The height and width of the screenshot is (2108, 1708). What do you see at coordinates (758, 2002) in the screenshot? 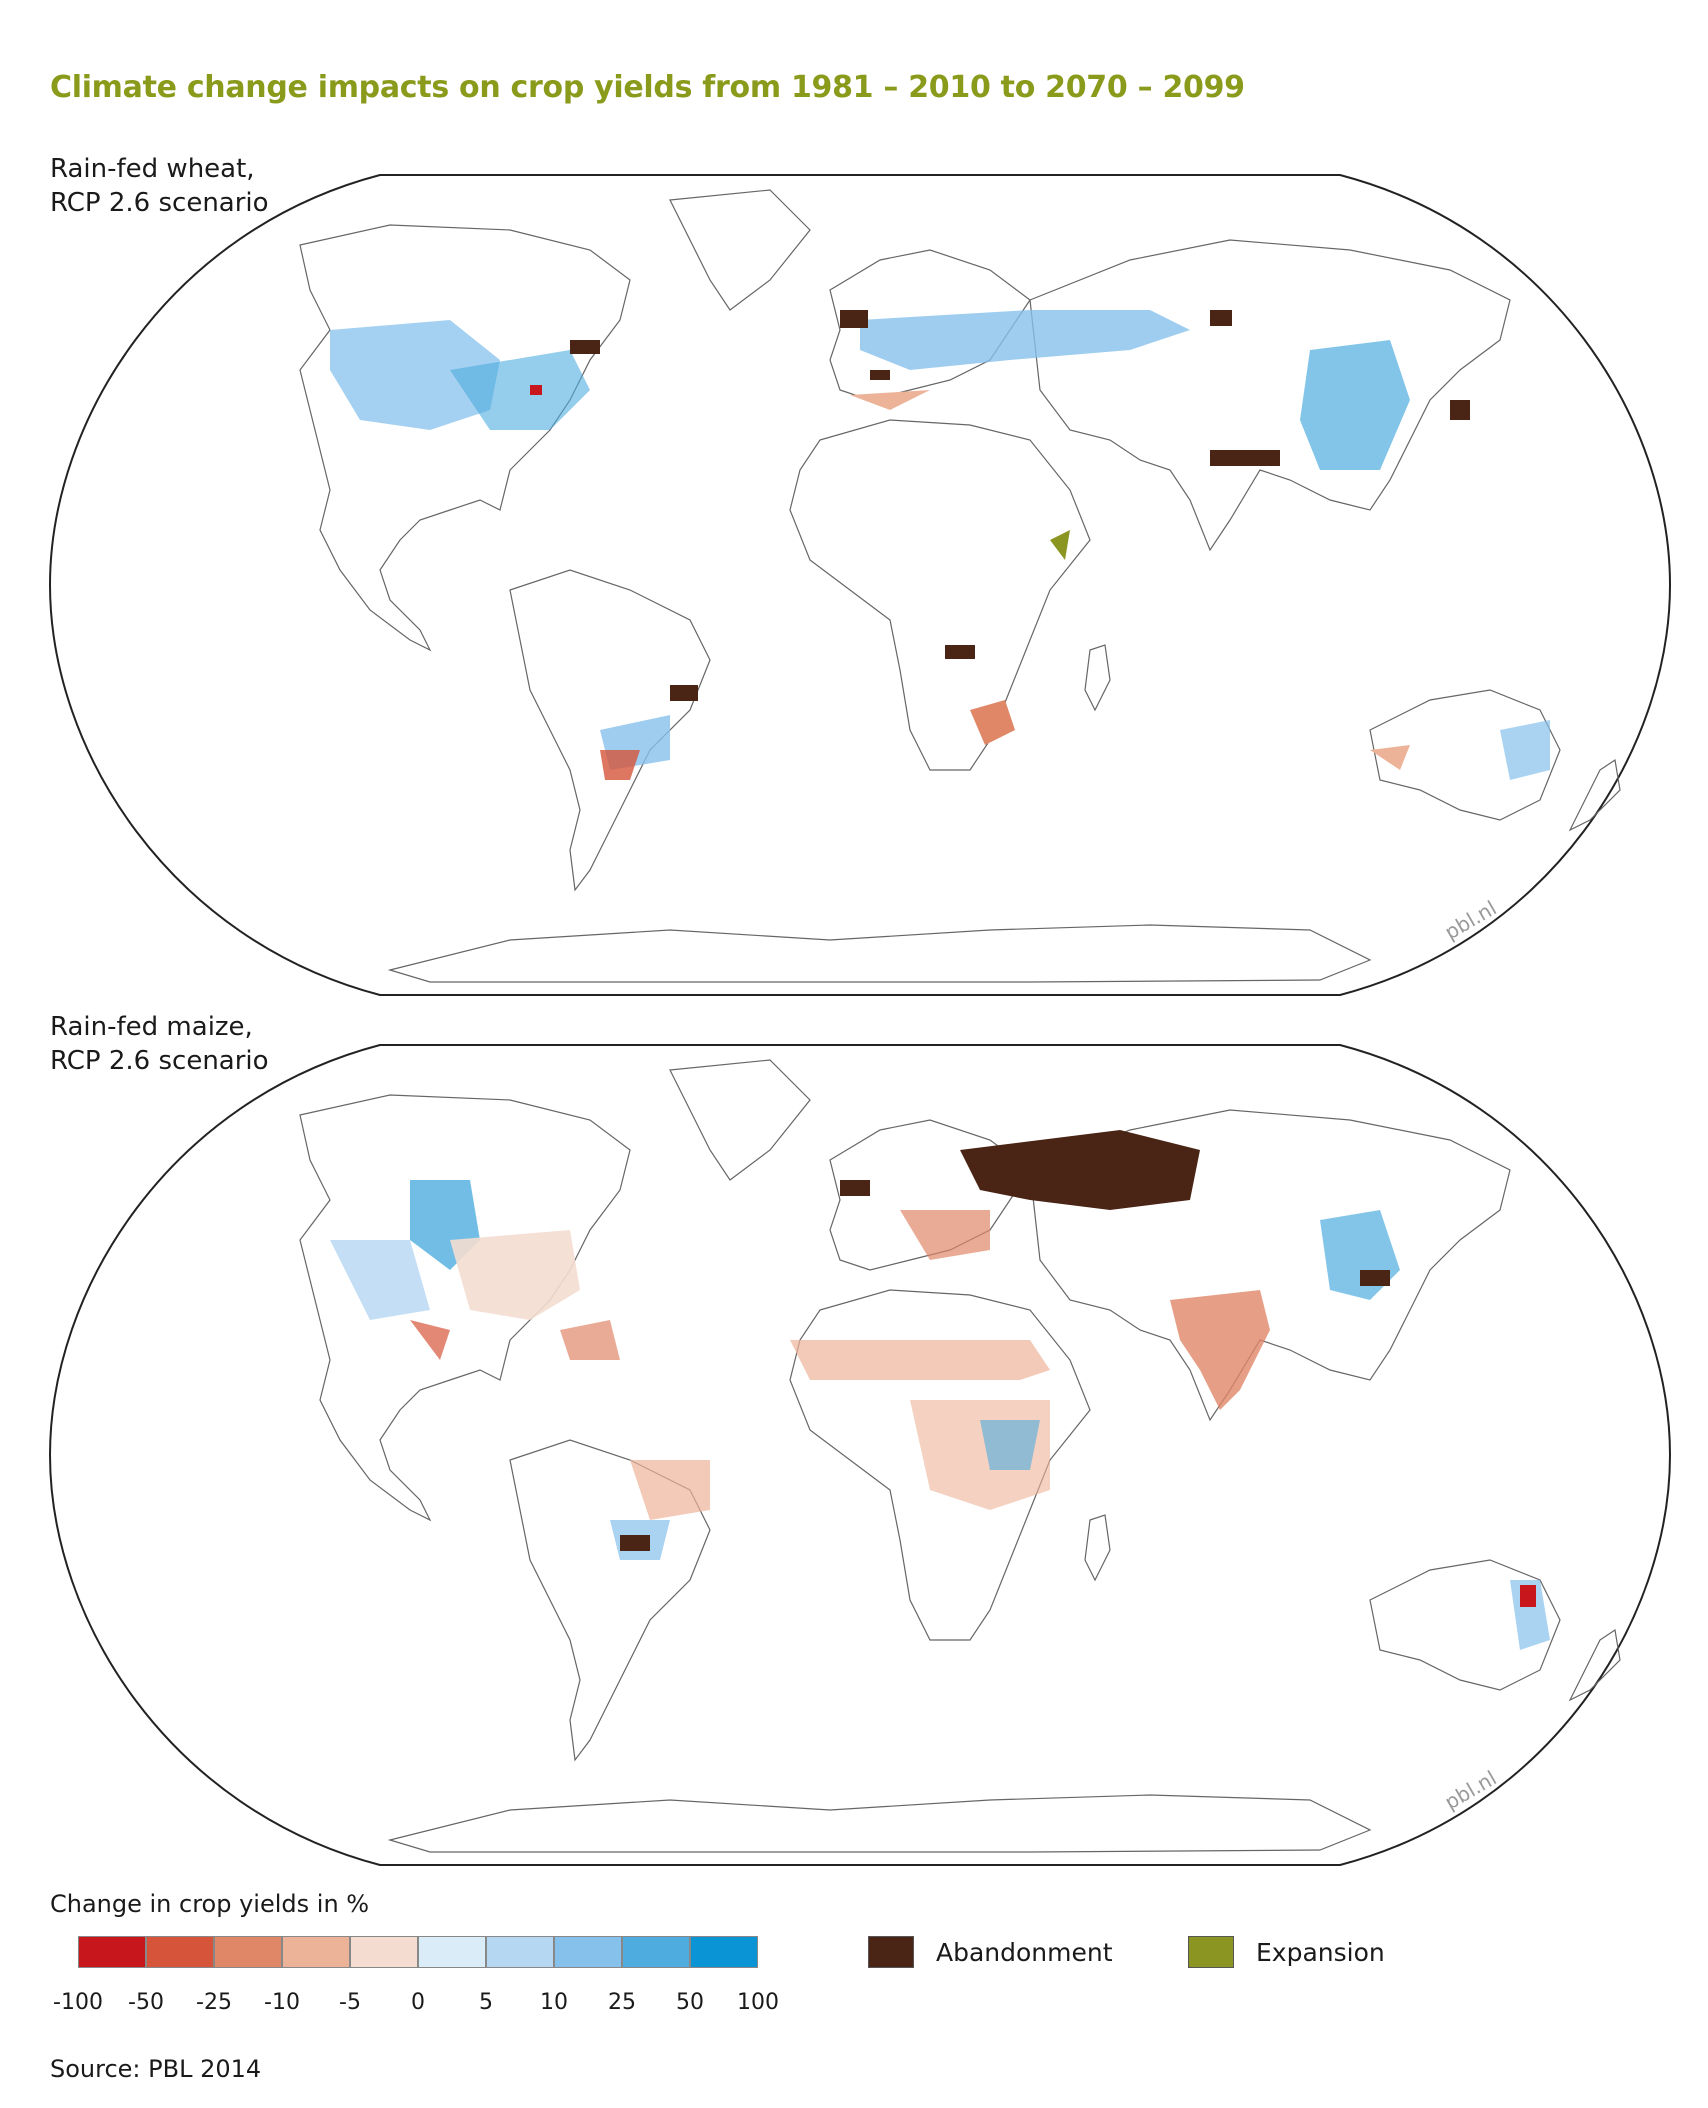
I see `scale-tick-label: 100` at bounding box center [758, 2002].